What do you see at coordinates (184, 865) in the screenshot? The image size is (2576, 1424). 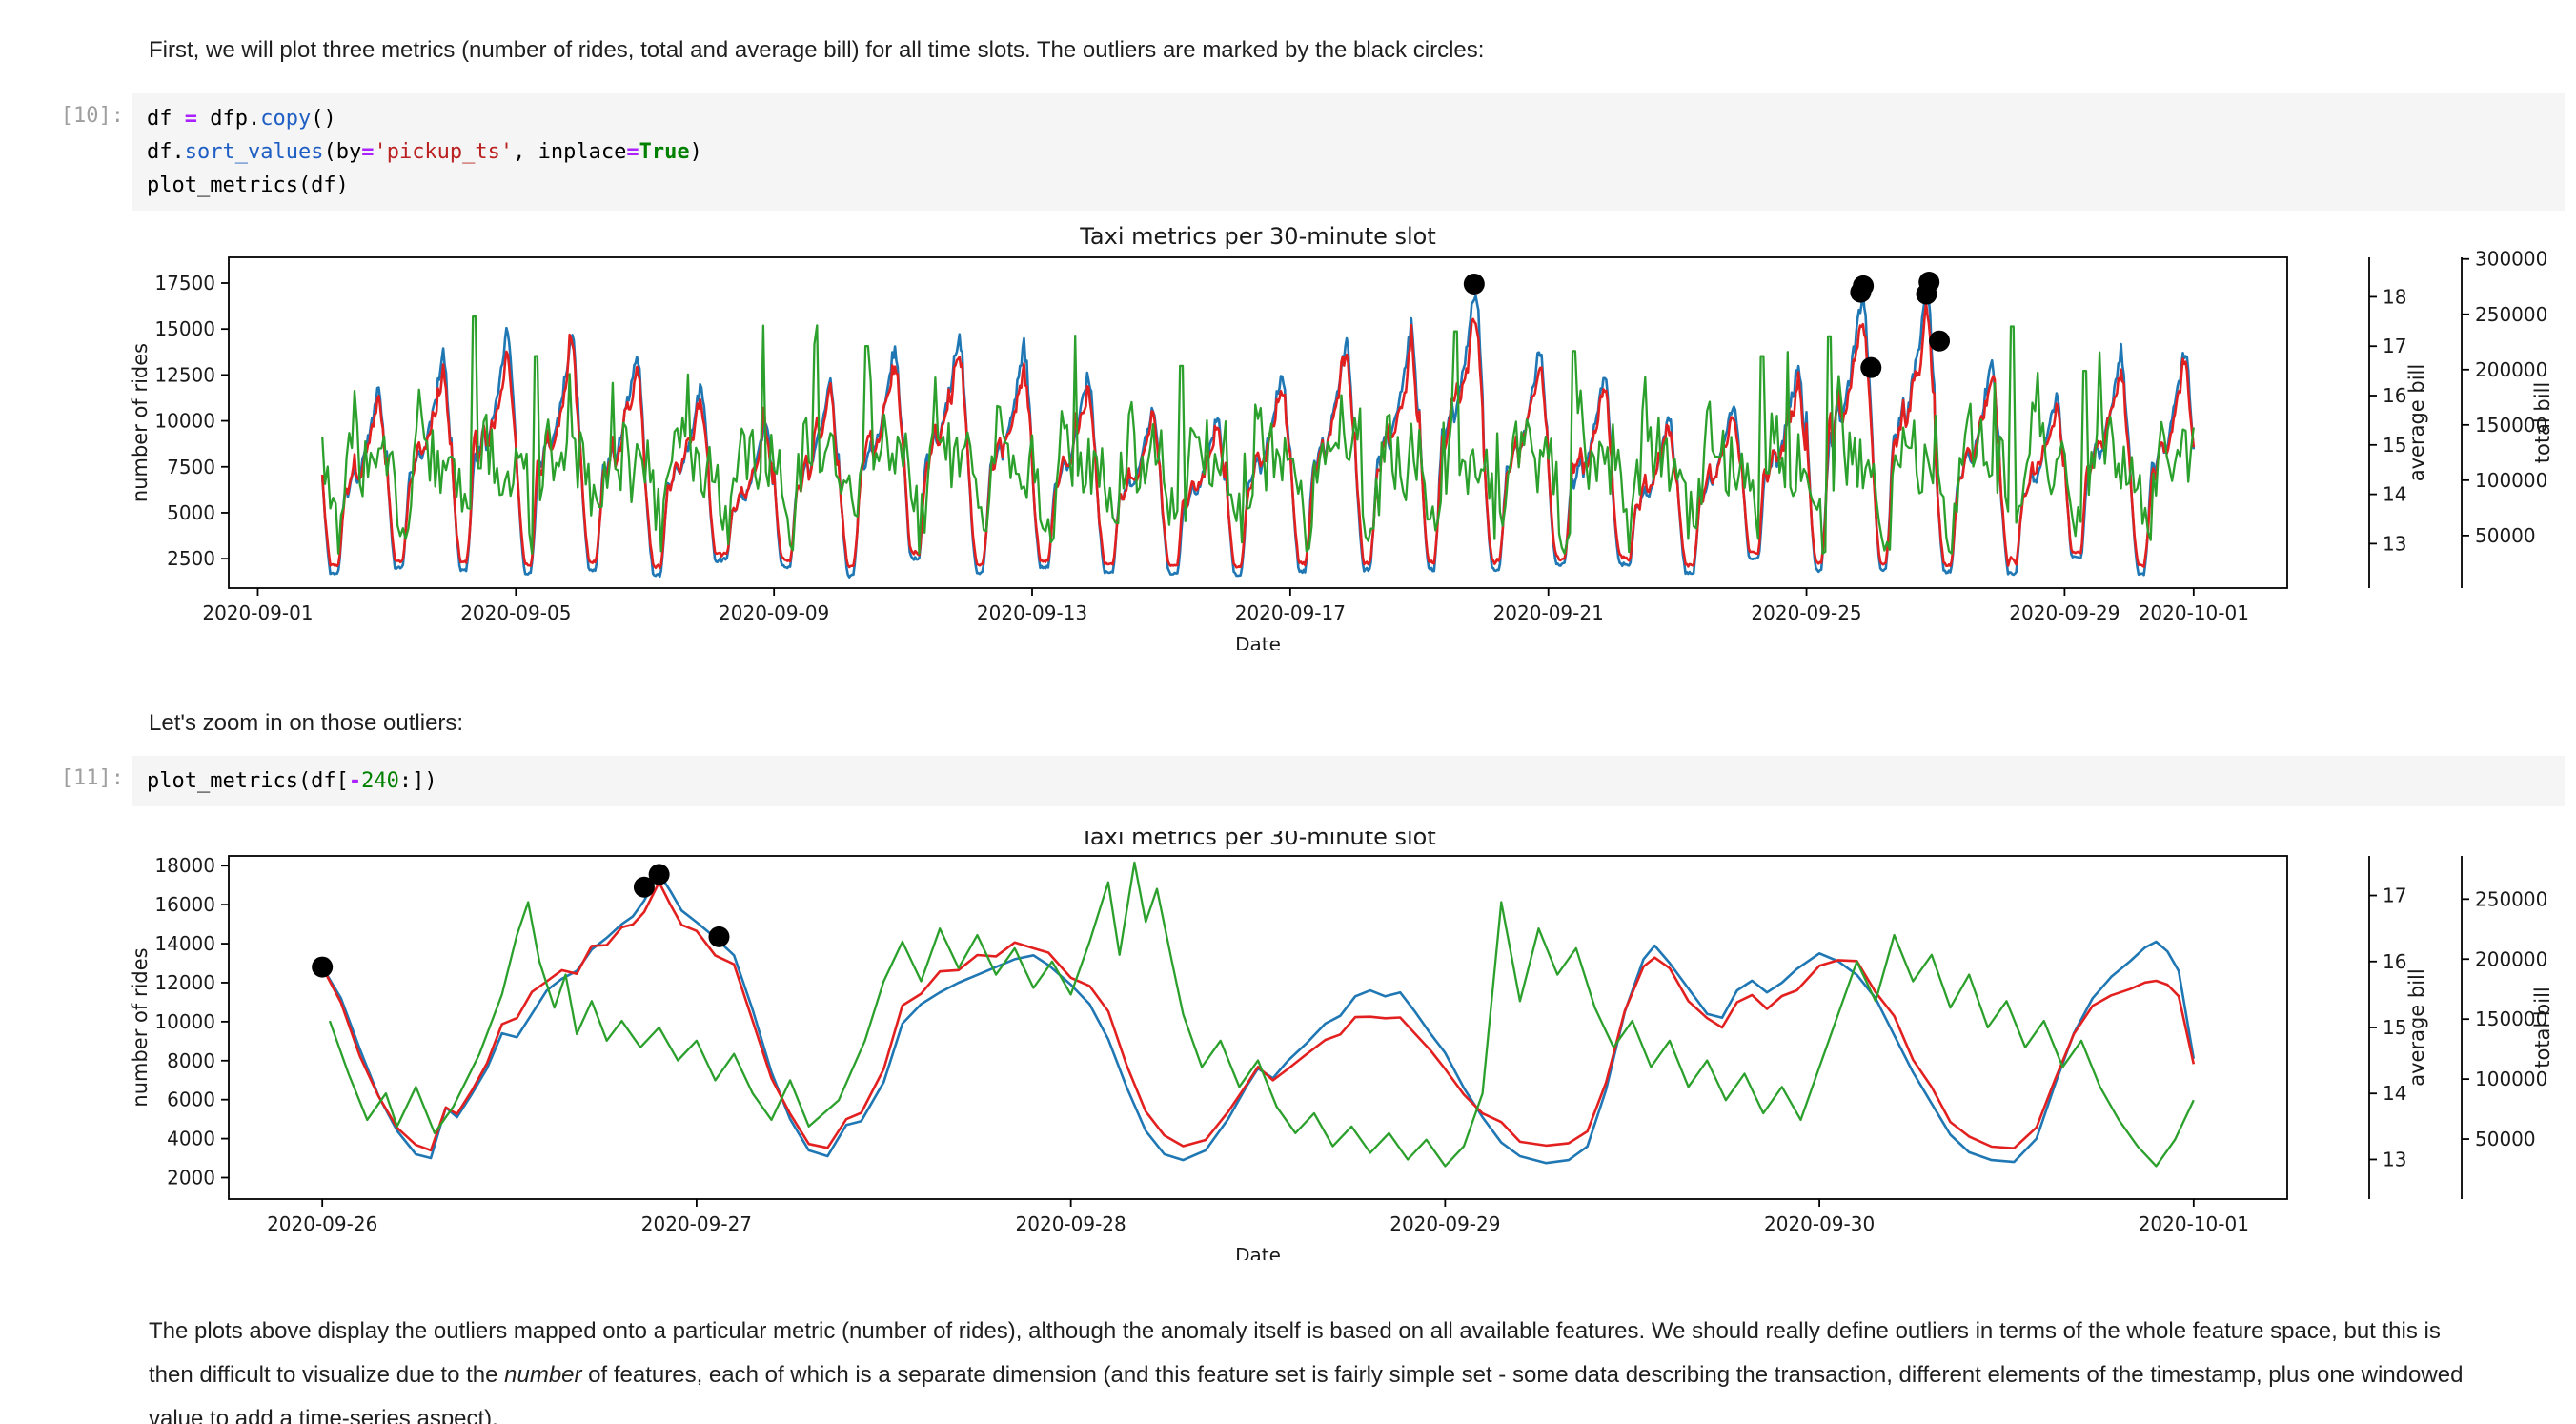 I see `svg-text: 18000` at bounding box center [184, 865].